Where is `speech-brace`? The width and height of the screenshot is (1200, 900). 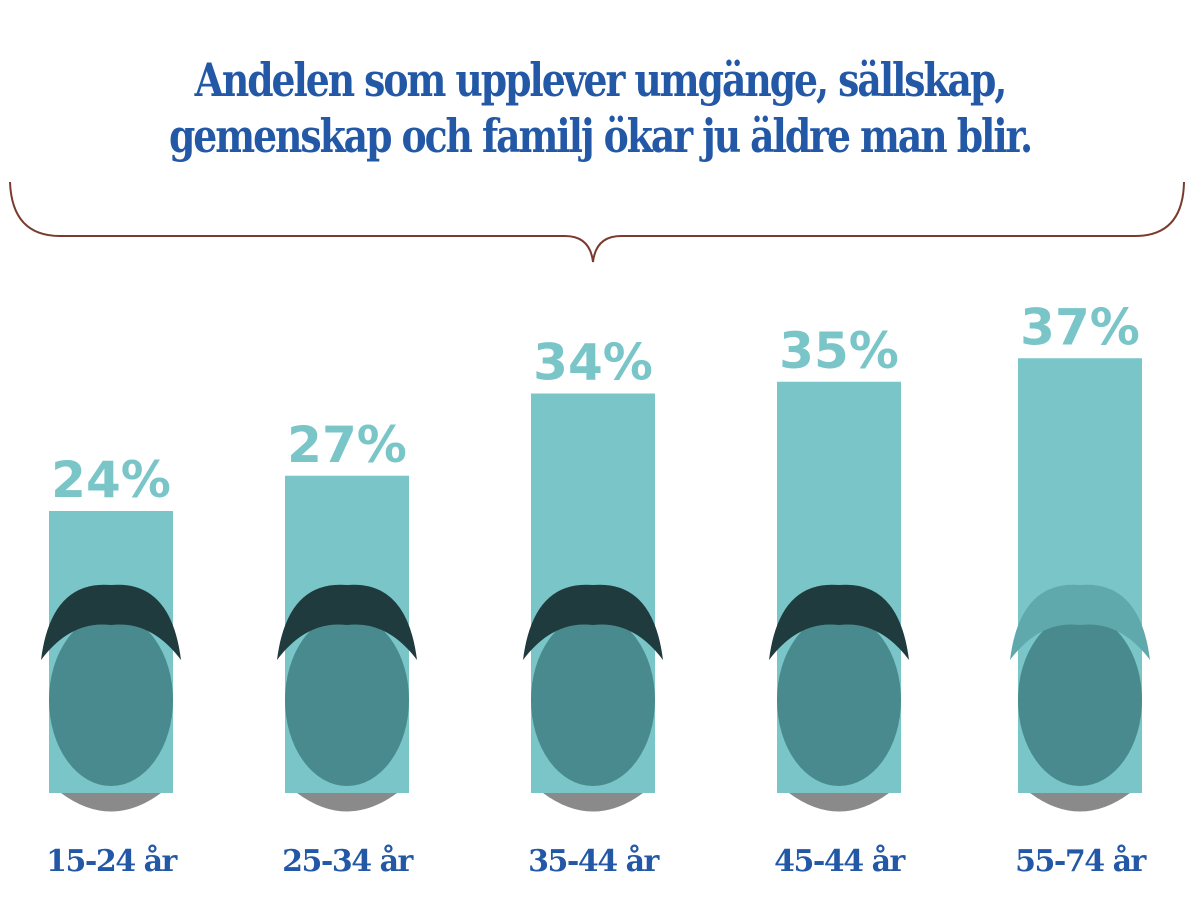
speech-brace is located at coordinates (597, 222).